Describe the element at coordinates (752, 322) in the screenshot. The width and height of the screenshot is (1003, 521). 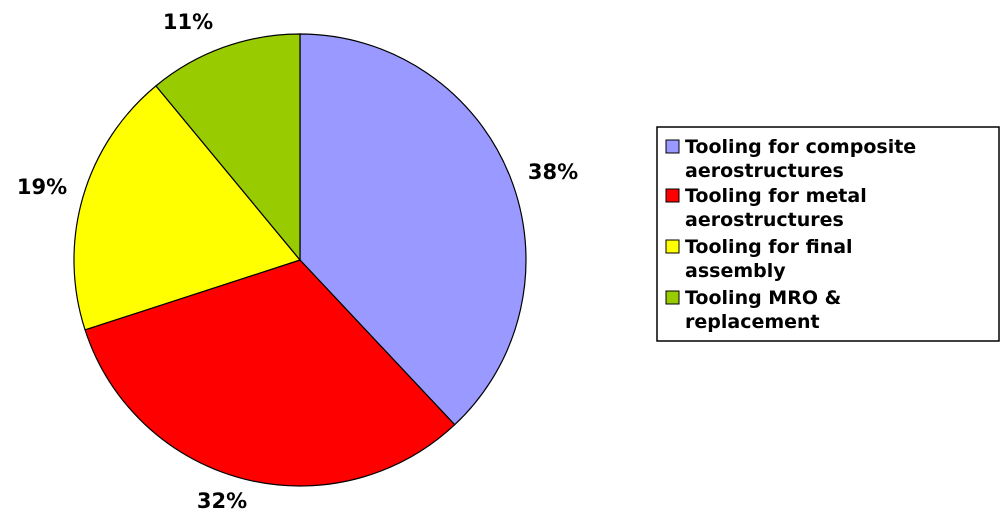
I see `legend-label-4-line-2: replacement` at that location.